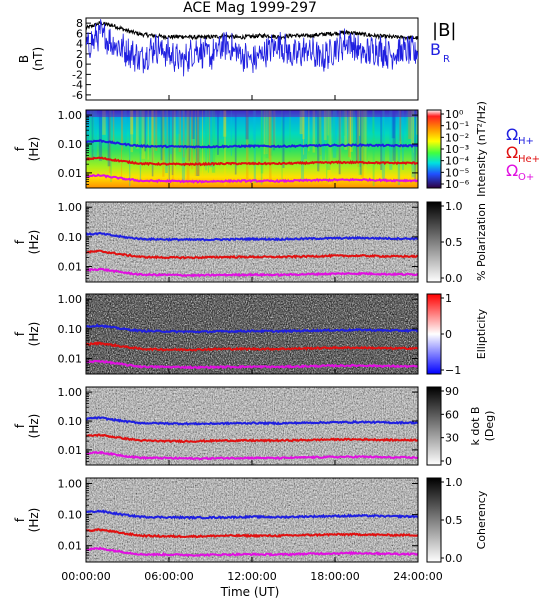  Describe the element at coordinates (454, 242) in the screenshot. I see `polarization-colorbar-tick-label: 0.5` at that location.